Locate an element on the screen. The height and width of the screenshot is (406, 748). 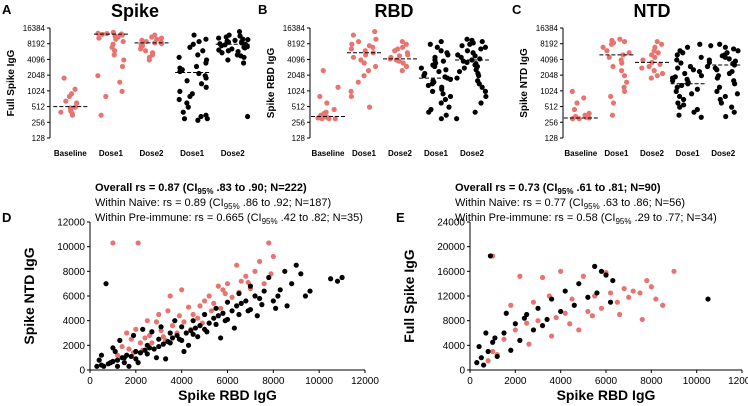
x-axis-label: Spike RBD IgG is located at coordinates (227, 395).